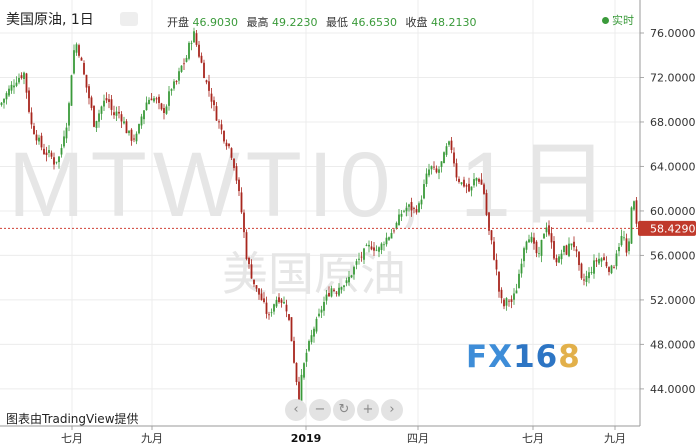 Image resolution: width=696 pixels, height=446 pixels. What do you see at coordinates (673, 211) in the screenshot?
I see `y-tick-label: 60.0000` at bounding box center [673, 211].